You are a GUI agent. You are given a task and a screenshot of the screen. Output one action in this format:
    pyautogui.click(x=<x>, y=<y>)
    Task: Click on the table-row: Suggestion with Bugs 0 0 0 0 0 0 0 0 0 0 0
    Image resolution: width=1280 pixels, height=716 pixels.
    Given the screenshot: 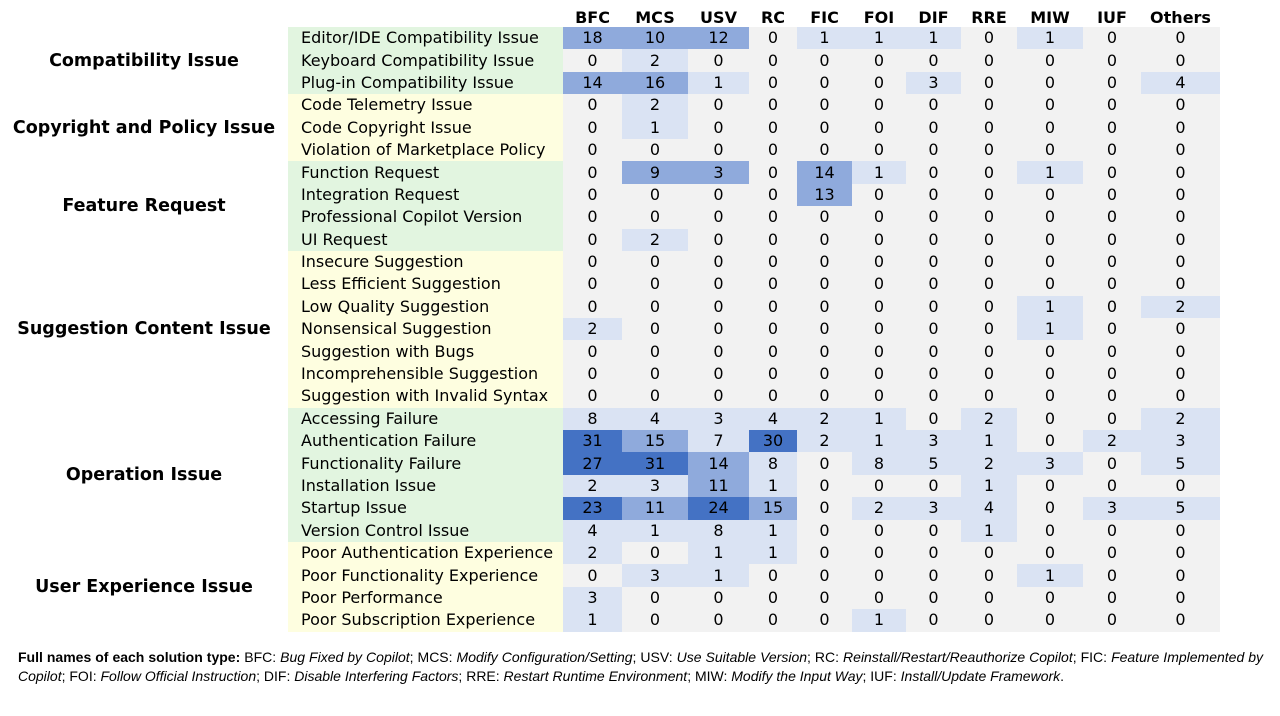 What is the action you would take?
    pyautogui.click(x=610, y=351)
    